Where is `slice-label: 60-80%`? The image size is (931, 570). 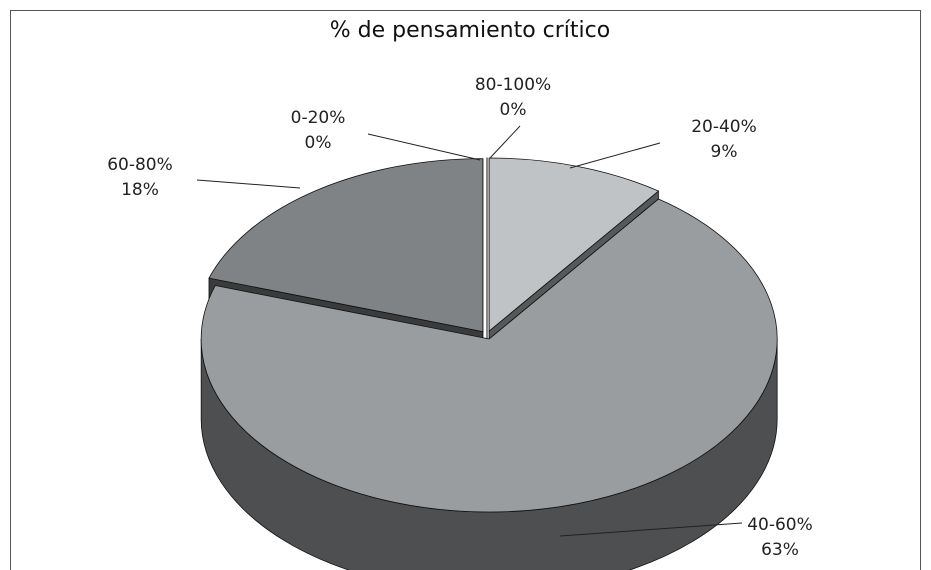 slice-label: 60-80% is located at coordinates (140, 165).